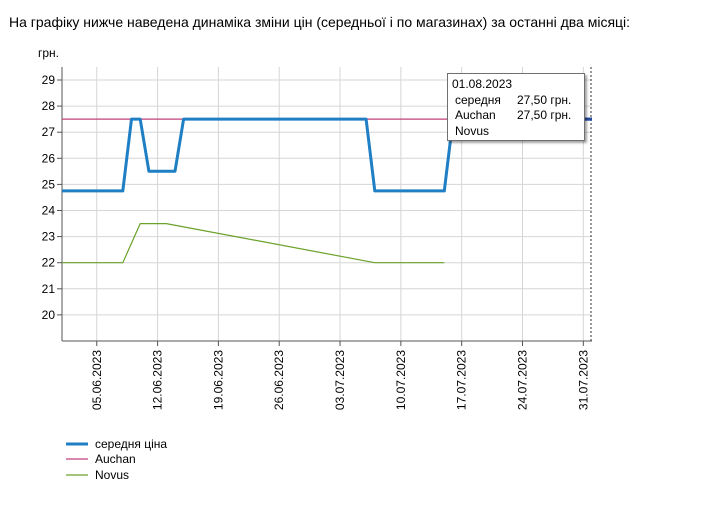 This screenshot has height=508, width=728. What do you see at coordinates (77, 475) in the screenshot?
I see `legend-swatch-novus` at bounding box center [77, 475].